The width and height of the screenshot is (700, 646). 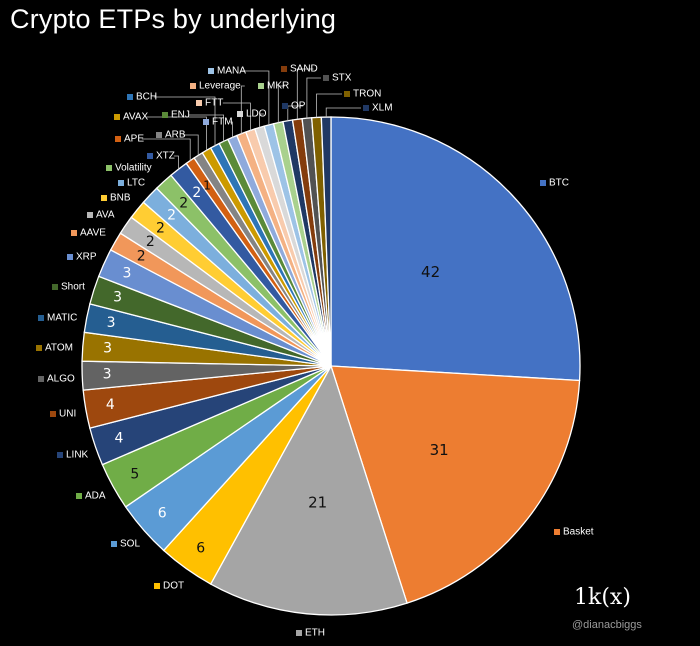 I want to click on legend-swatch-volatility, so click(x=109, y=168).